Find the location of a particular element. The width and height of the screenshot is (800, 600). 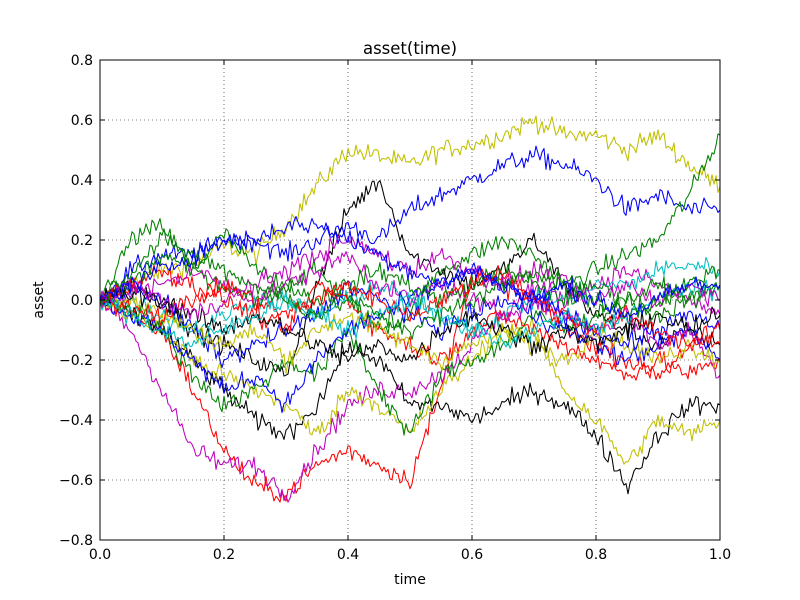

x-tick-label: 0.8 is located at coordinates (596, 555).